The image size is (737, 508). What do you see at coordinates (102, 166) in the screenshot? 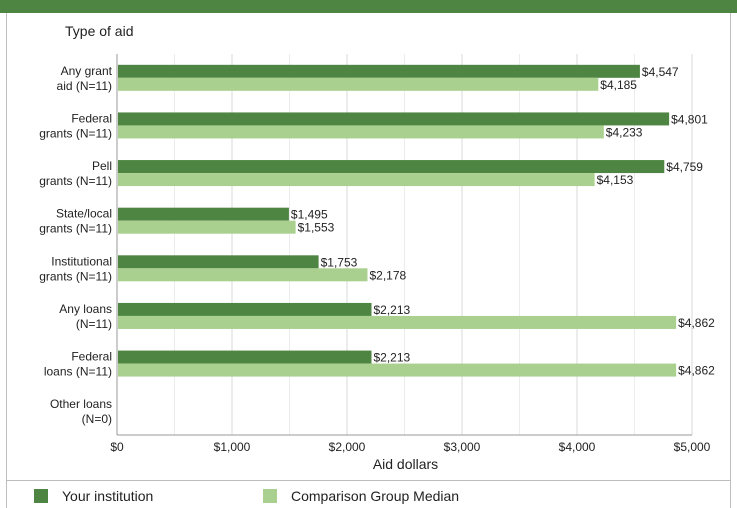
I see `category-label: Pell` at bounding box center [102, 166].